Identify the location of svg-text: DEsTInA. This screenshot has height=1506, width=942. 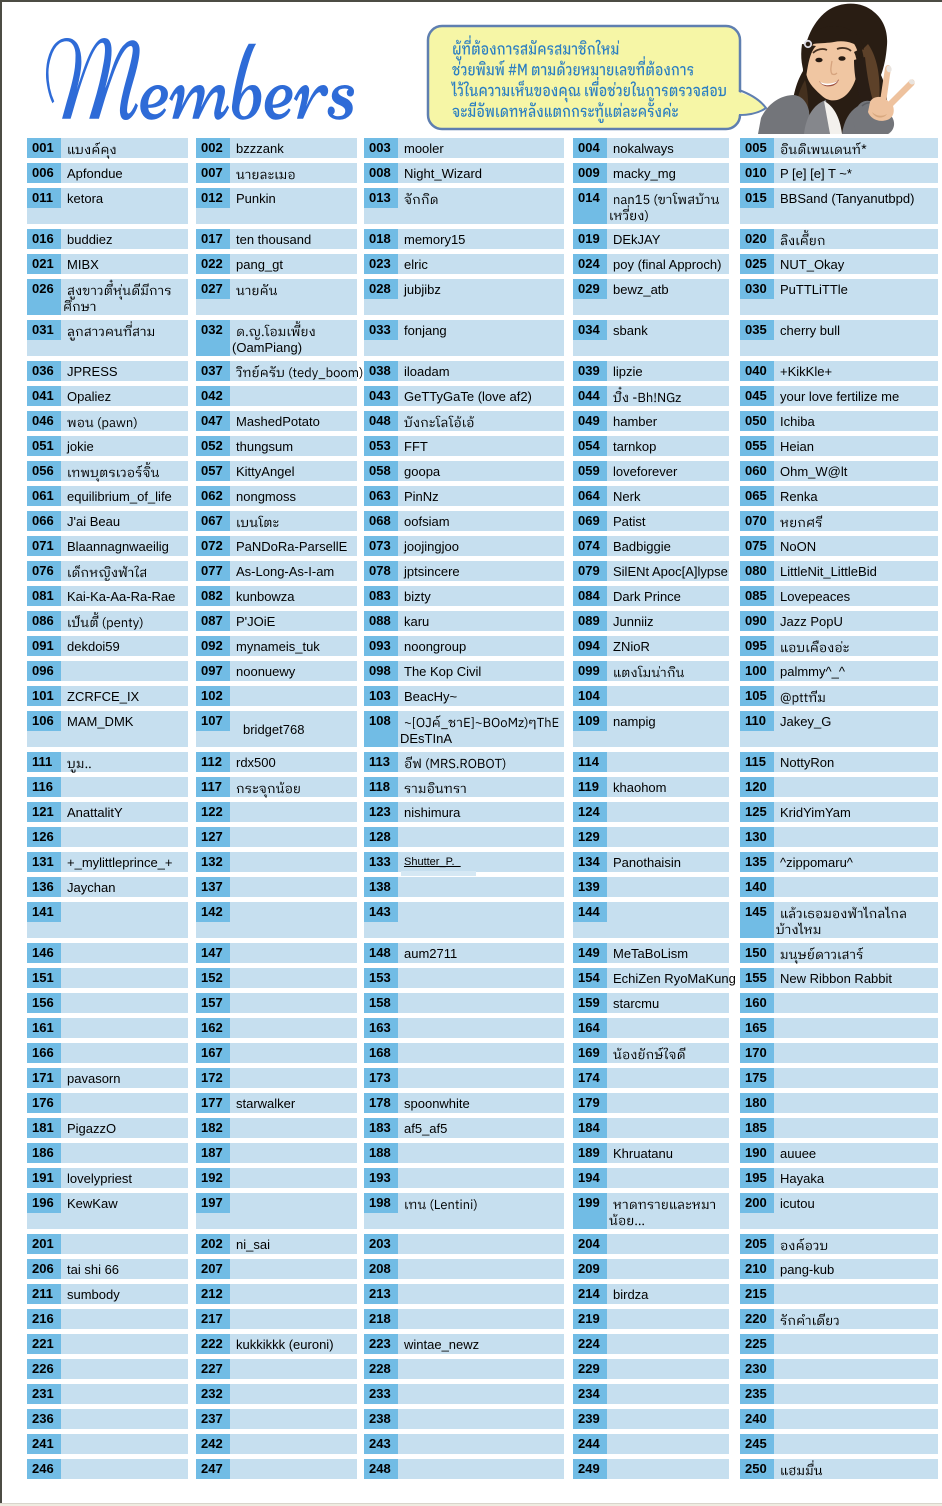
(426, 738).